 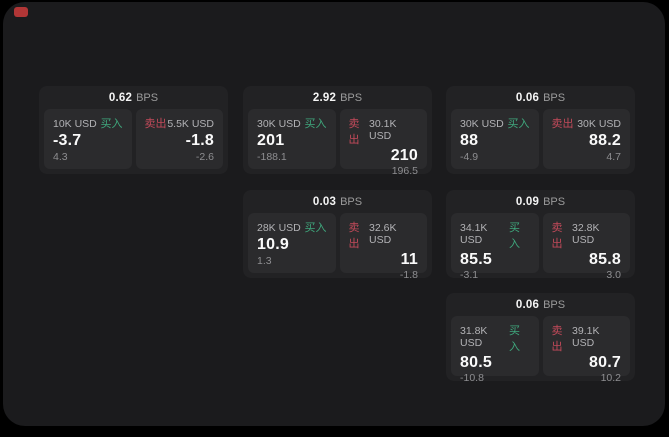 What do you see at coordinates (199, 140) in the screenshot?
I see `sell-price: -1.8` at bounding box center [199, 140].